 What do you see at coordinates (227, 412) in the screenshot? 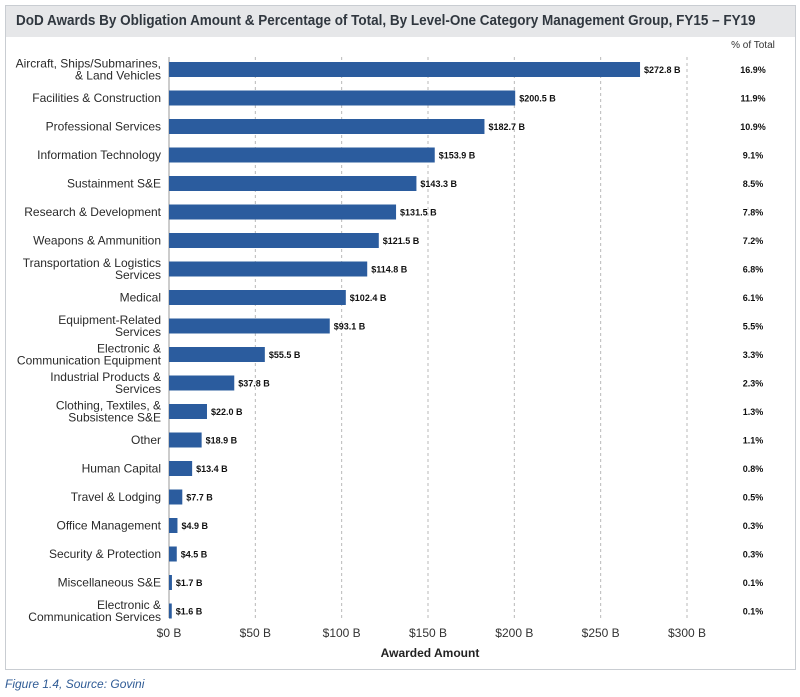
I see `value-label: $22.0 B` at bounding box center [227, 412].